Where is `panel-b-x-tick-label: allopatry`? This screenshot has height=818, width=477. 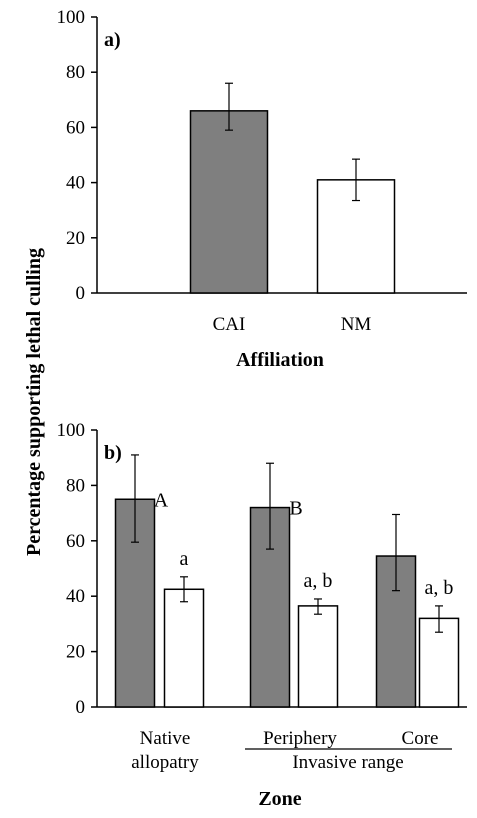
panel-b-x-tick-label: allopatry is located at coordinates (165, 762).